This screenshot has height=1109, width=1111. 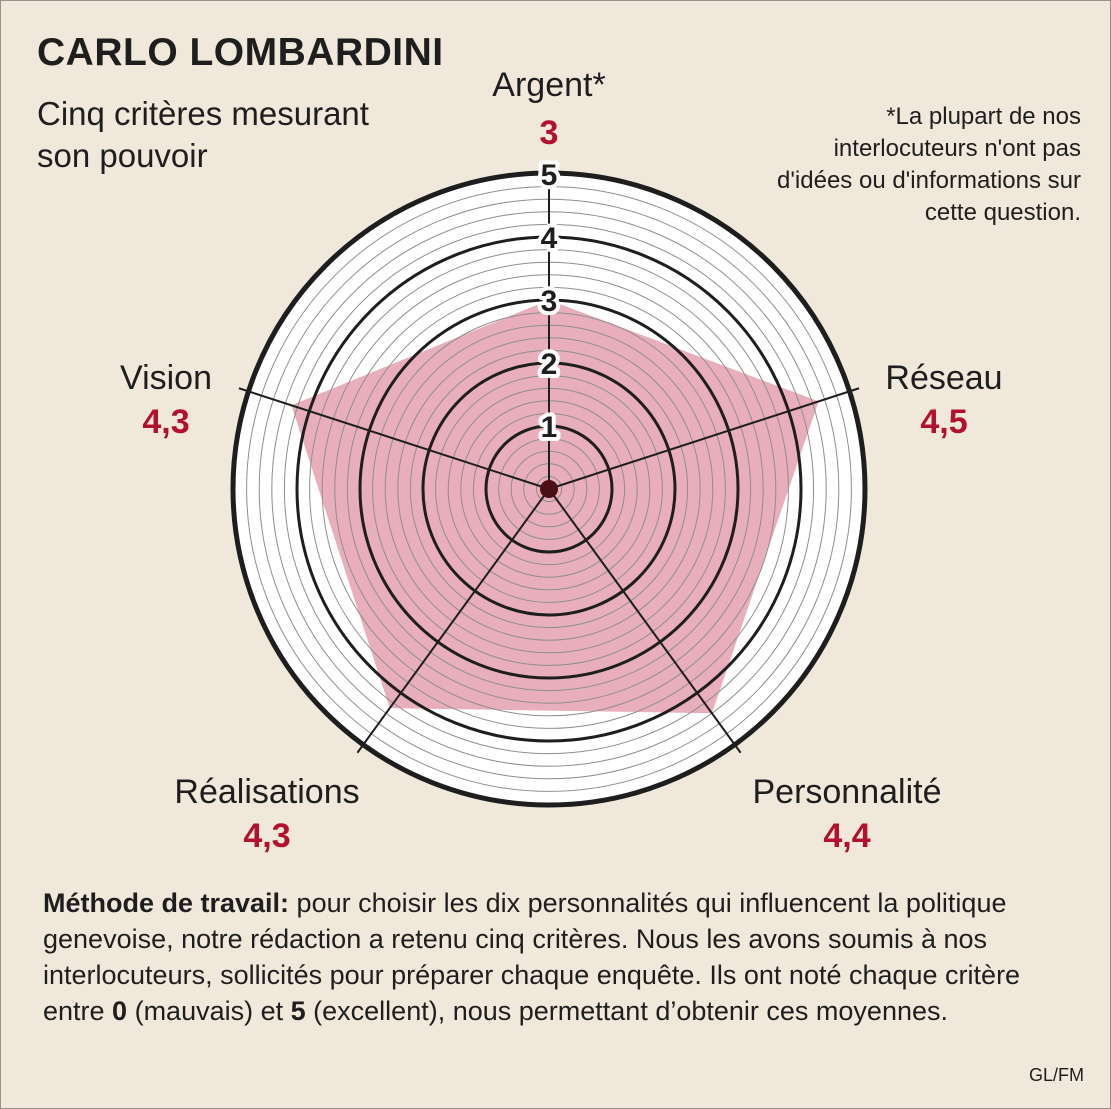 What do you see at coordinates (548, 85) in the screenshot?
I see `axis-name: Argent*` at bounding box center [548, 85].